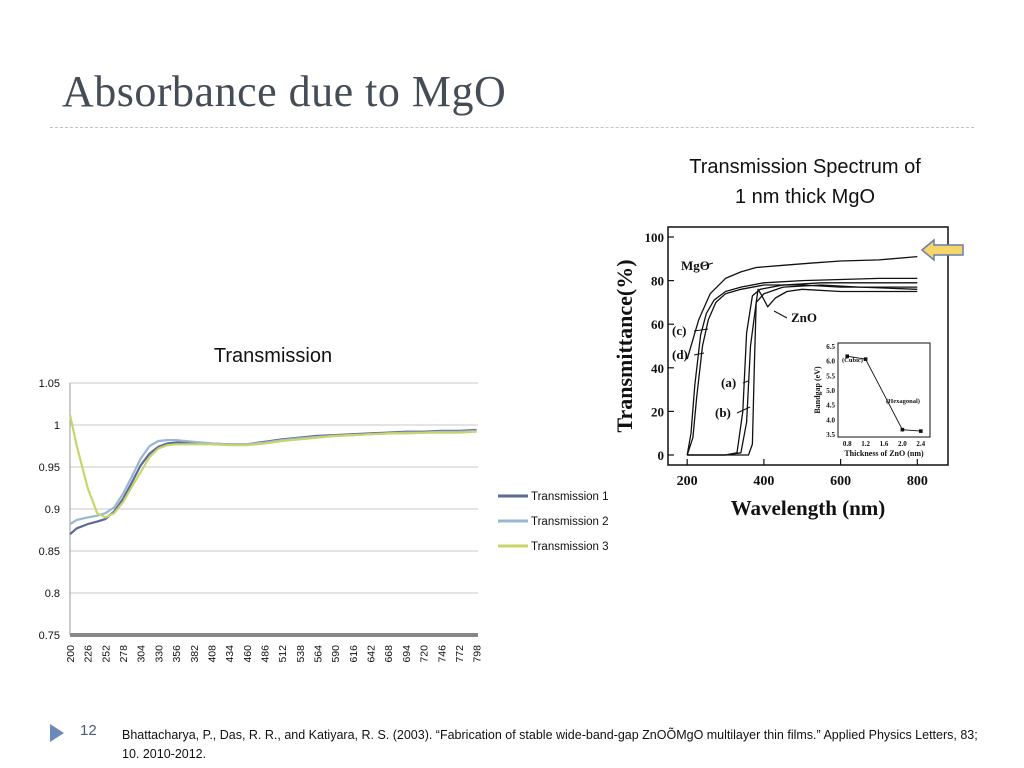 The height and width of the screenshot is (768, 1024). I want to click on y-tick-label: 0.95, so click(49, 468).